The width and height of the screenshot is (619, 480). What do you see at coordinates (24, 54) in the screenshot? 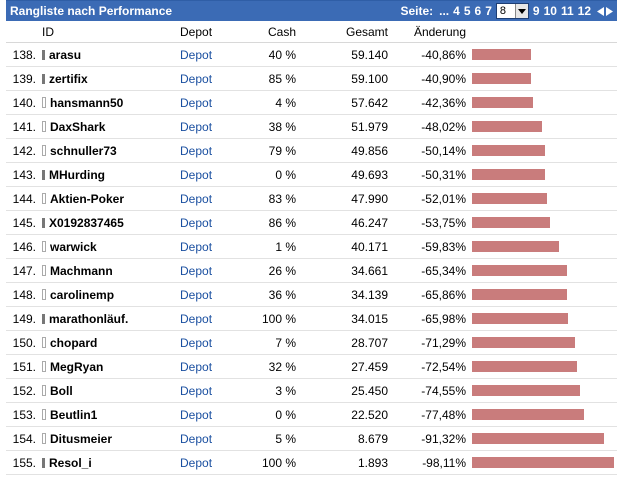
I see `rank-cell: 138.` at bounding box center [24, 54].